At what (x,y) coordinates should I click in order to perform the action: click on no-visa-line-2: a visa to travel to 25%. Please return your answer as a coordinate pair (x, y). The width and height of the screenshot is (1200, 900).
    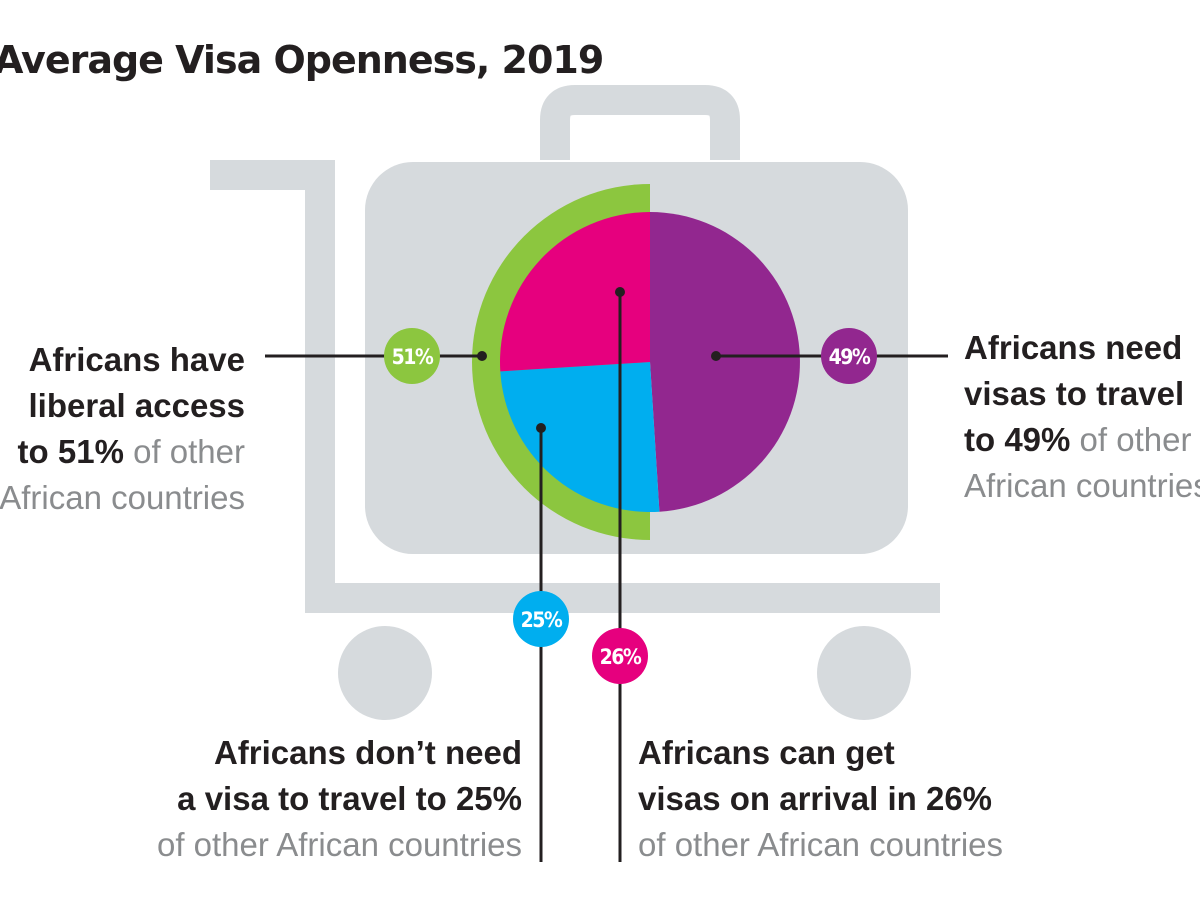
    Looking at the image, I should click on (349, 798).